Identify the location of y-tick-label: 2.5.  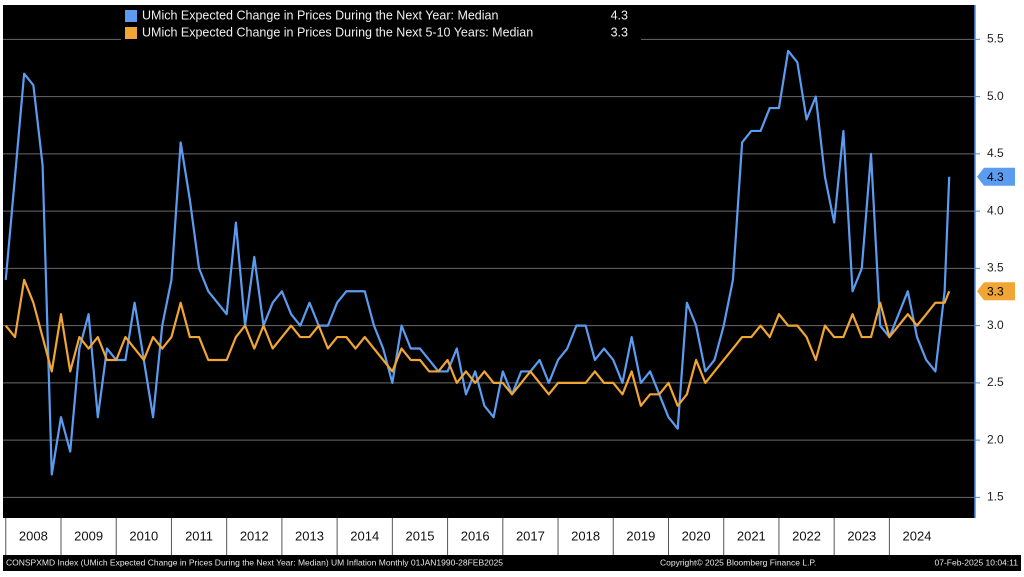
(995, 382).